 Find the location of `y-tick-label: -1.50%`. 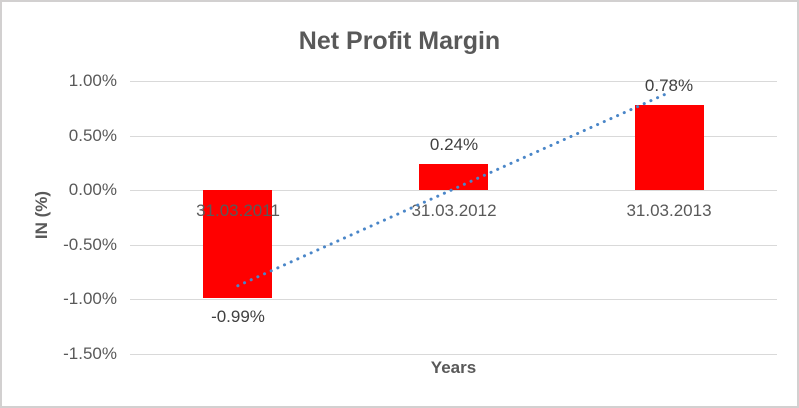

y-tick-label: -1.50% is located at coordinates (90, 353).